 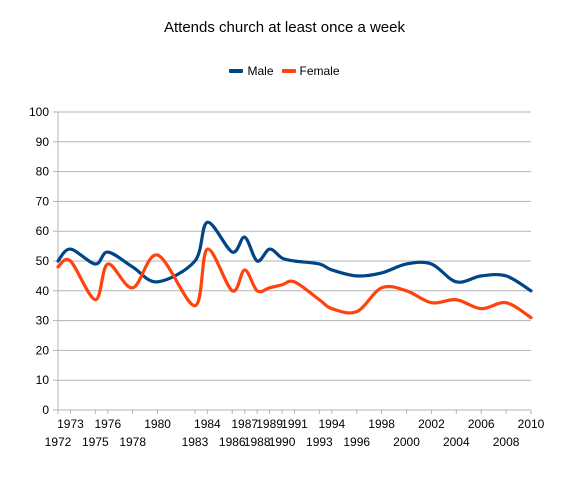 What do you see at coordinates (195, 442) in the screenshot?
I see `x-tick-label-lower: 1983` at bounding box center [195, 442].